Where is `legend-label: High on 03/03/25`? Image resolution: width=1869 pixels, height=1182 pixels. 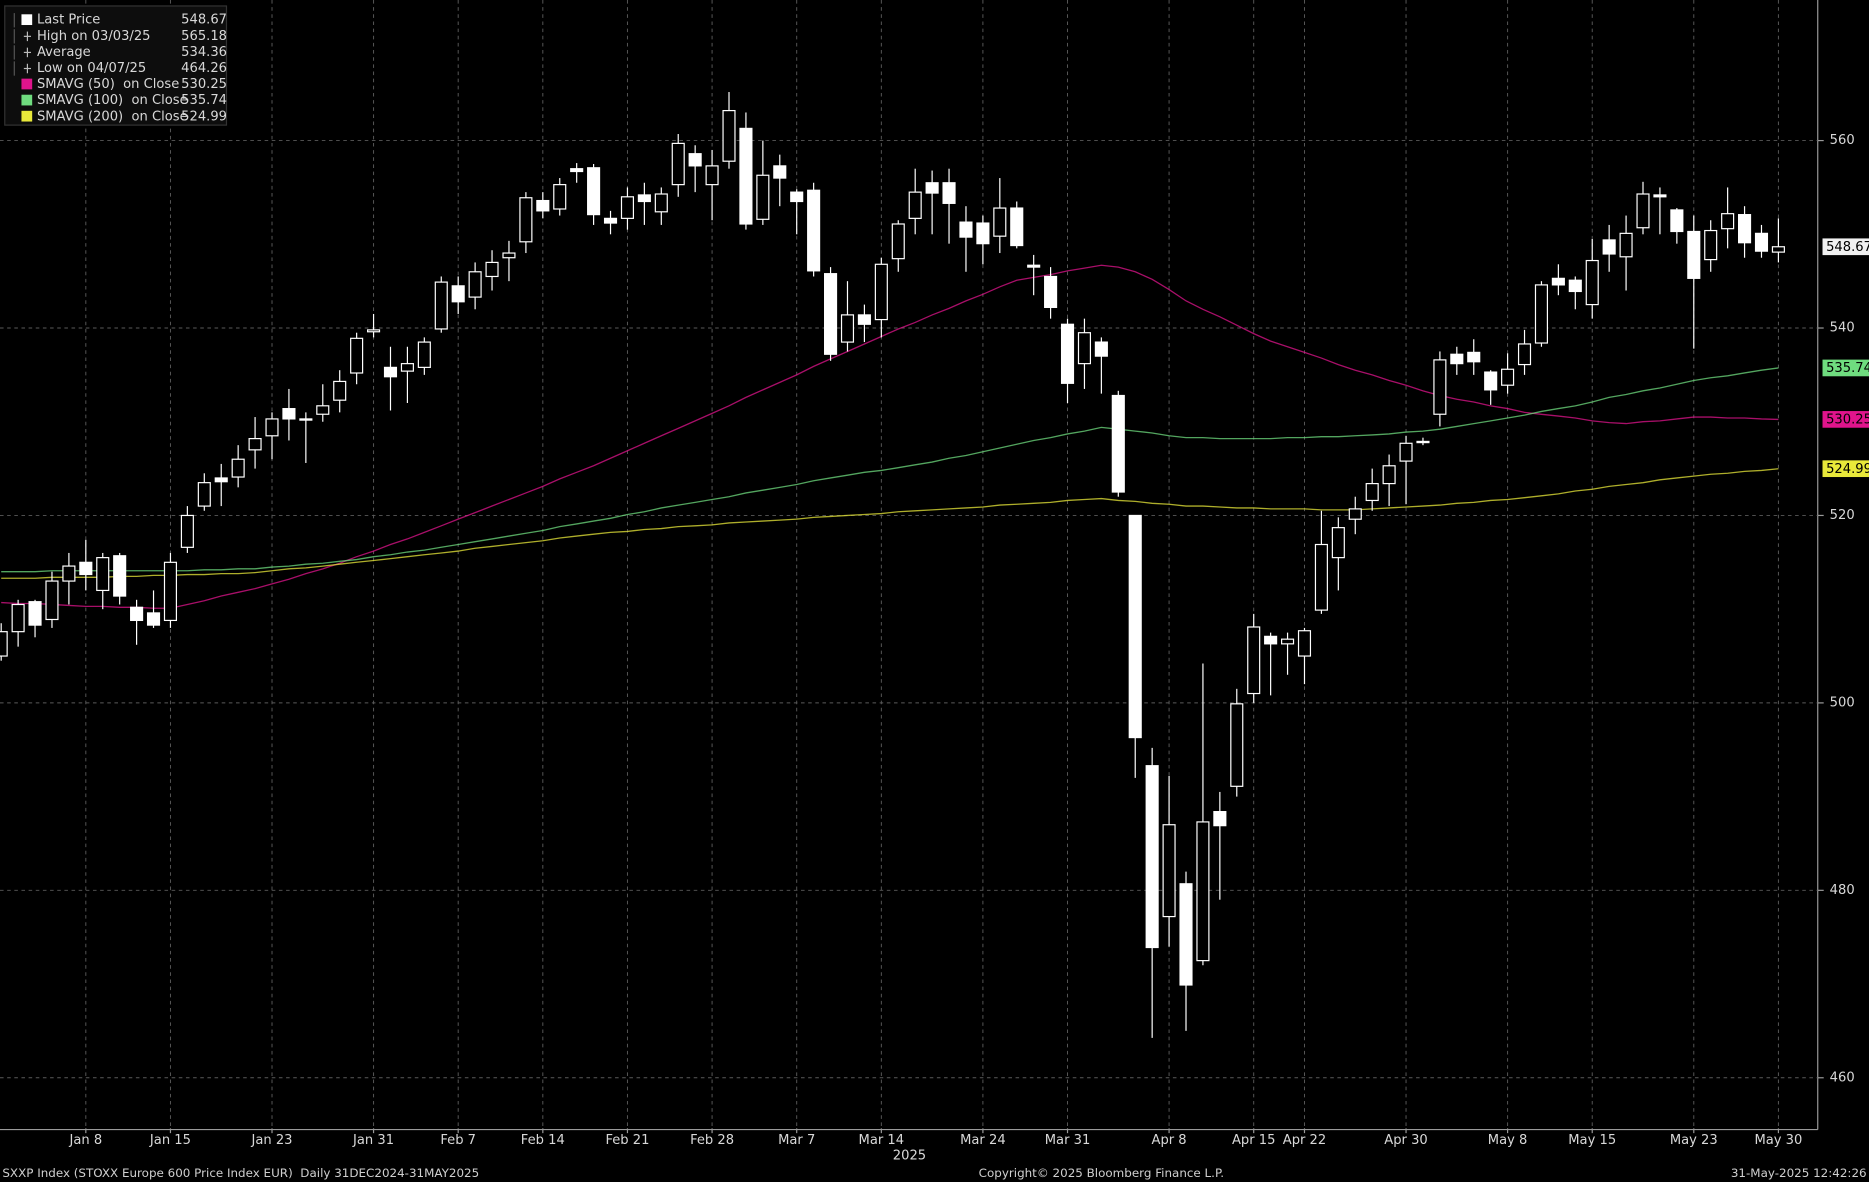
legend-label: High on 03/03/25 is located at coordinates (94, 36).